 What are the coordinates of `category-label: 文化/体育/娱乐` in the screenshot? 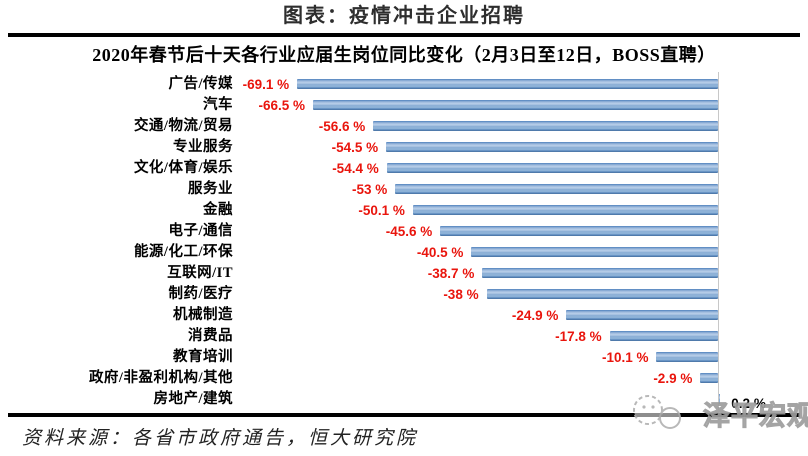 It's located at (183, 167).